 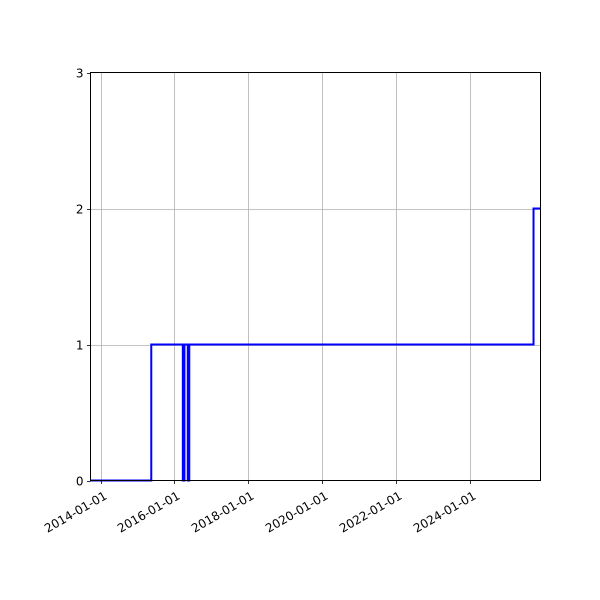 I want to click on x-tick-label: 2022-01-01, so click(x=370, y=512).